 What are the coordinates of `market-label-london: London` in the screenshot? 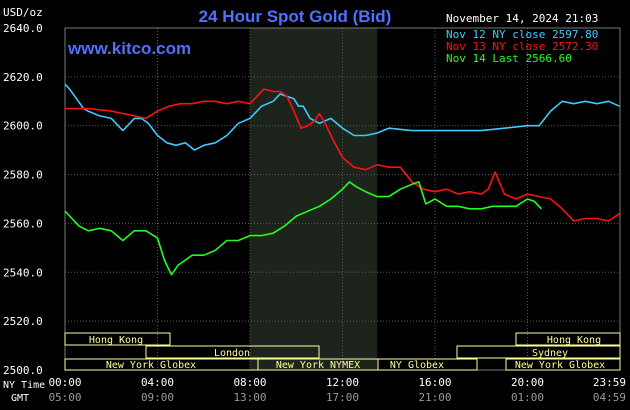 It's located at (232, 353).